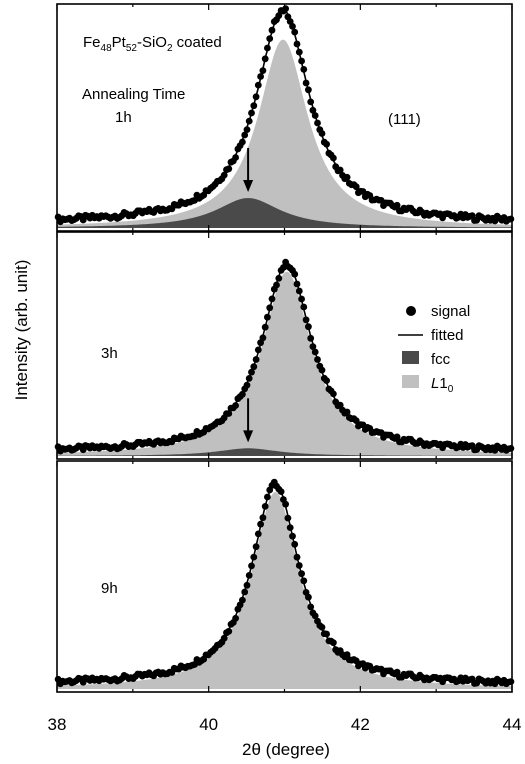  I want to click on y-axis-label: Intensity (arb. unit), so click(21, 330).